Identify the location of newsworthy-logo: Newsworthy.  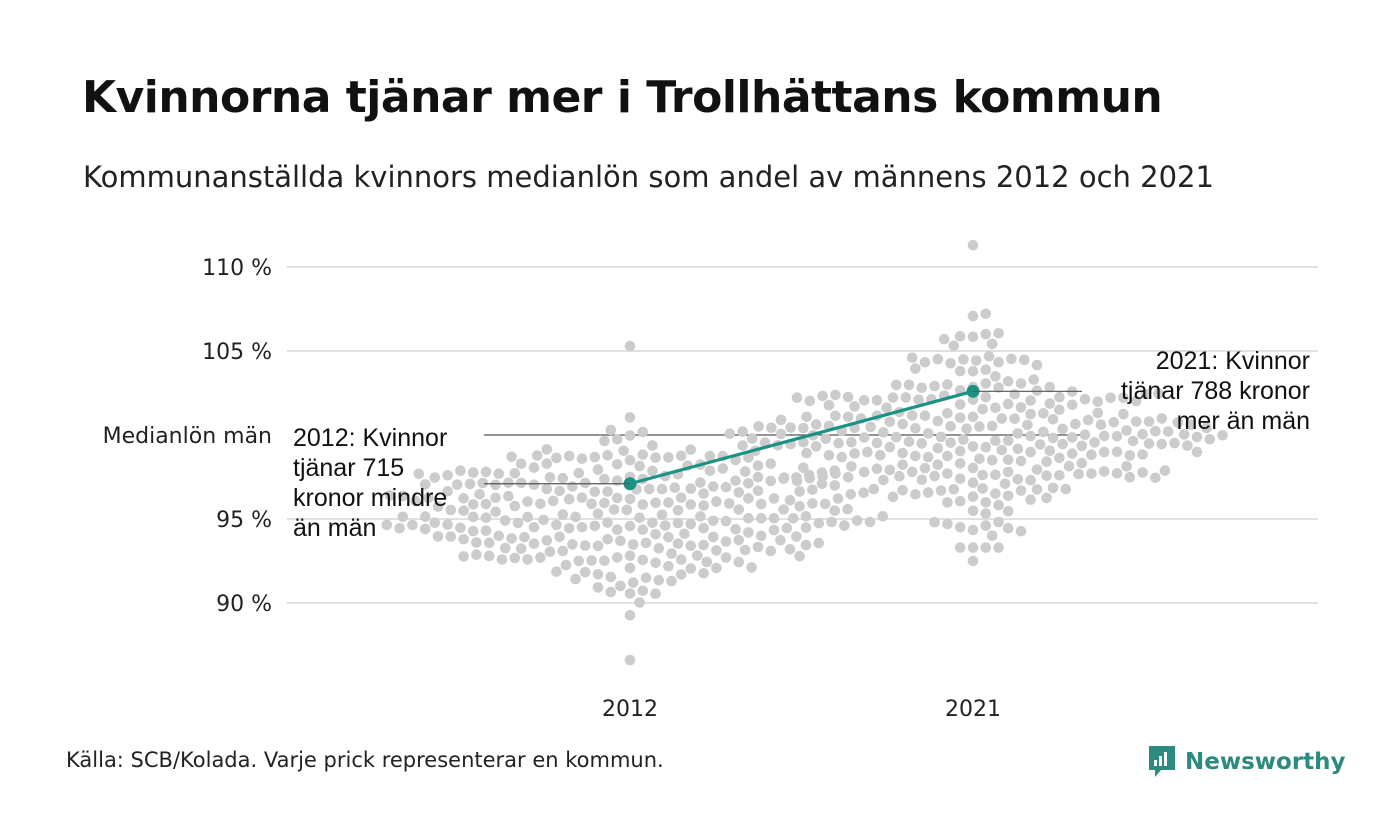
(1246, 762).